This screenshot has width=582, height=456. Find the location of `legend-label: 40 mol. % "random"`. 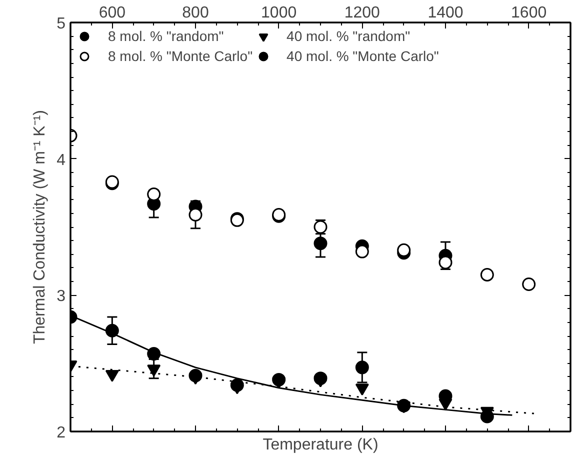

legend-label: 40 mol. % "random" is located at coordinates (348, 36).